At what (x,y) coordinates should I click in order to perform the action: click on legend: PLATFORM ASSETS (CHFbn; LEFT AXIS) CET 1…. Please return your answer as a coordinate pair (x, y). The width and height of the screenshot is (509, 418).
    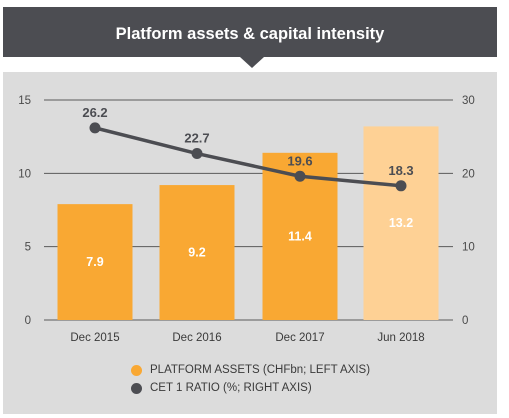
    Looking at the image, I should click on (250, 379).